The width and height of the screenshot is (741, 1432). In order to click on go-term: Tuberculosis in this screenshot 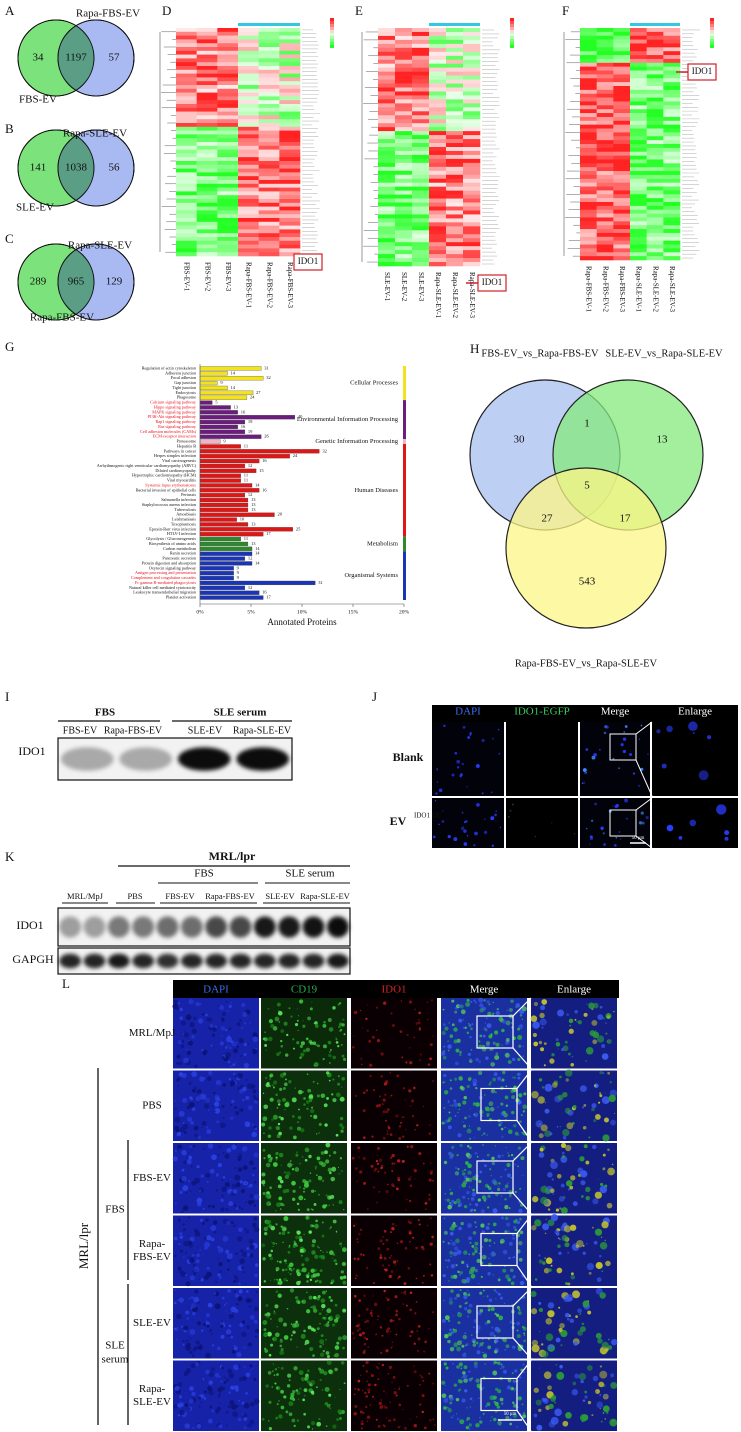, I will do `click(186, 509)`.